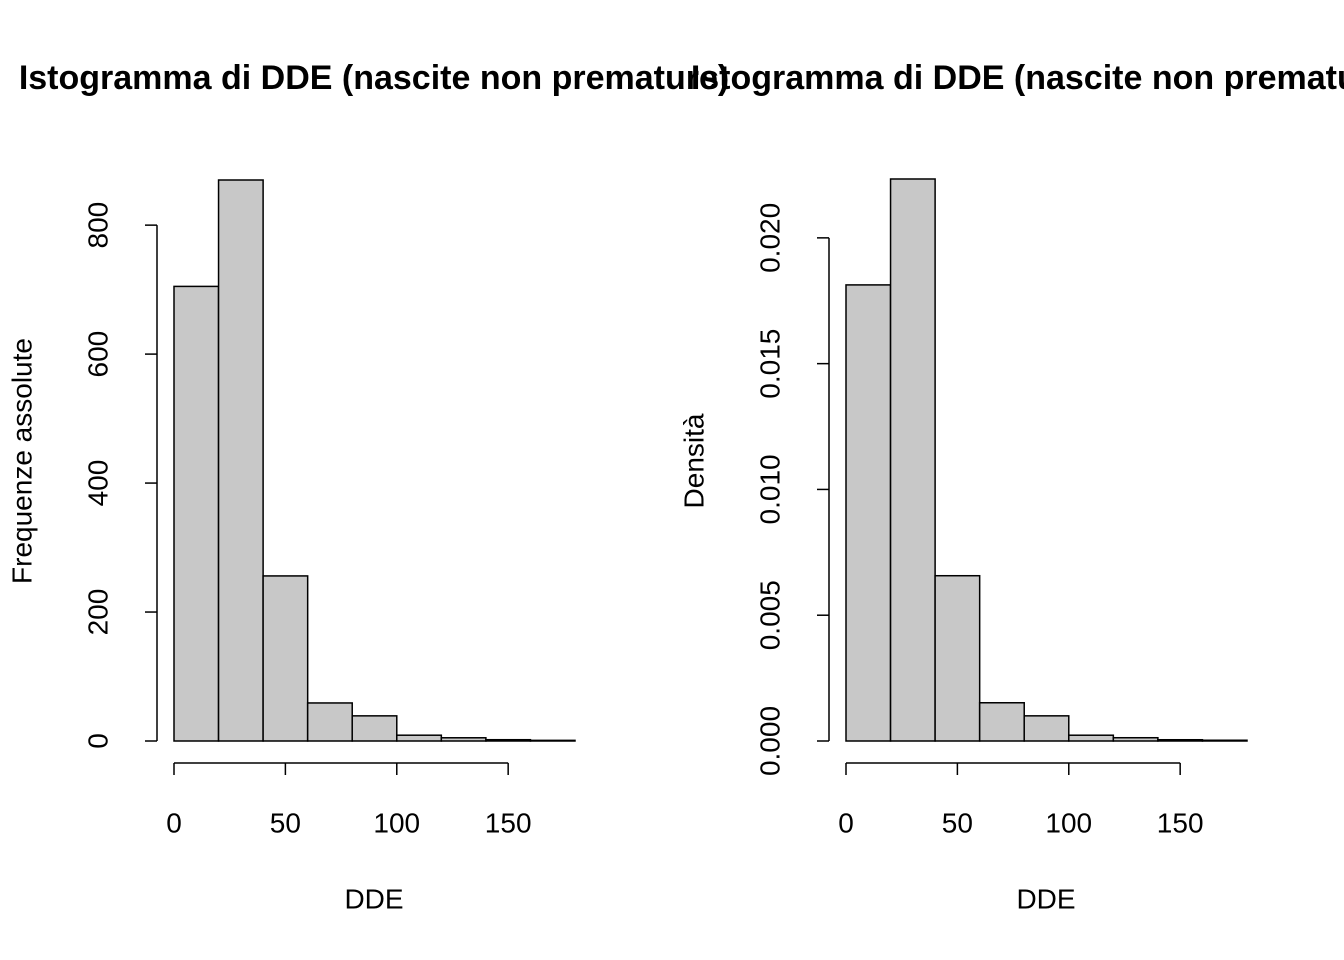 Image resolution: width=1344 pixels, height=960 pixels. I want to click on y-tick-label: 200, so click(97, 612).